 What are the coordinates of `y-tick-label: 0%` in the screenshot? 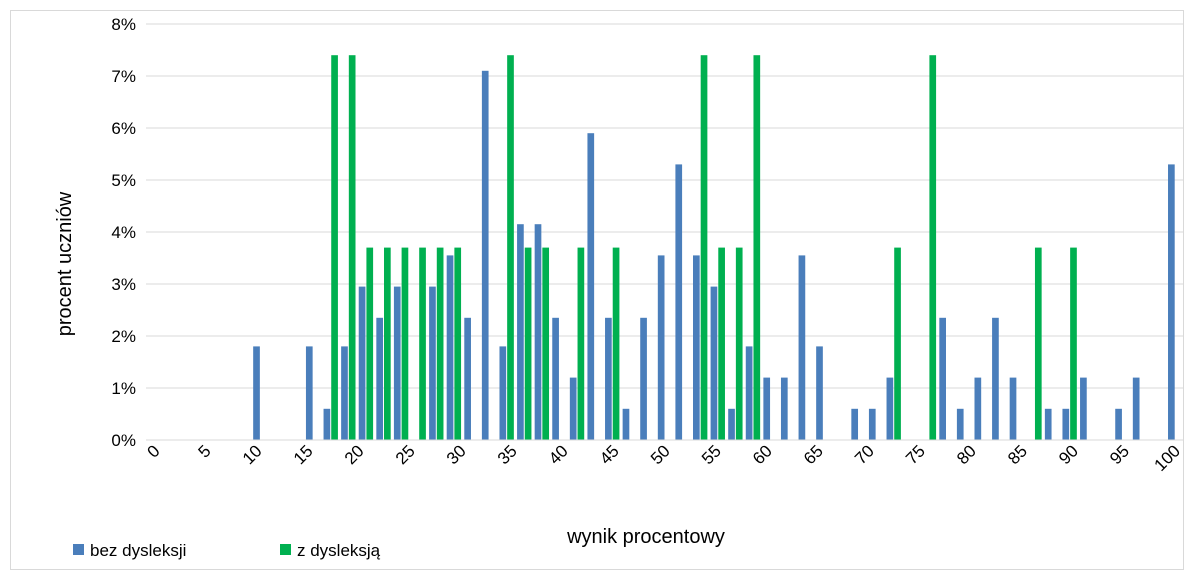 It's located at (123, 440).